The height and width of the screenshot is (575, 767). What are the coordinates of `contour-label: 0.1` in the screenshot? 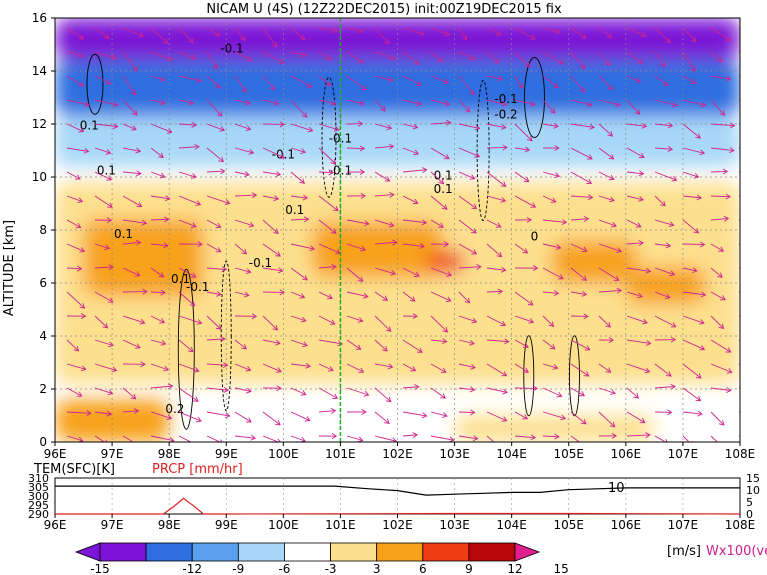 It's located at (89, 125).